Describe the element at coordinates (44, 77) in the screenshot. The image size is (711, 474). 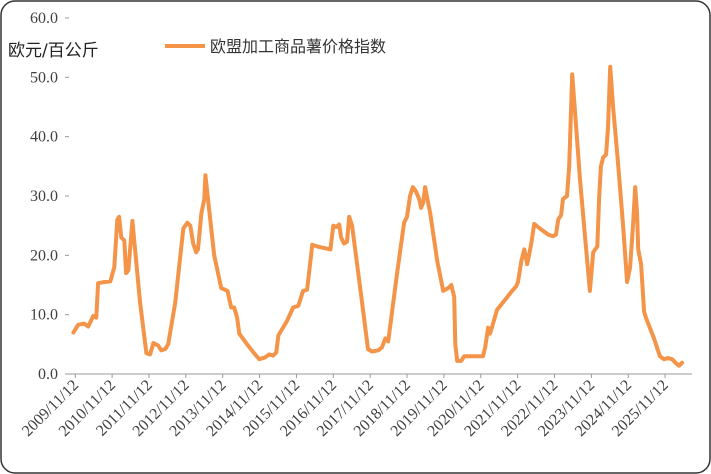
I see `y-tick-label: 50.0` at that location.